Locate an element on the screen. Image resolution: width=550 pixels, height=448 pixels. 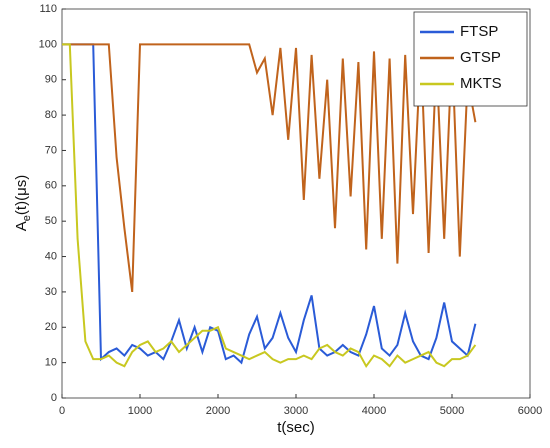
x-tick-label: 4000 is located at coordinates (374, 411).